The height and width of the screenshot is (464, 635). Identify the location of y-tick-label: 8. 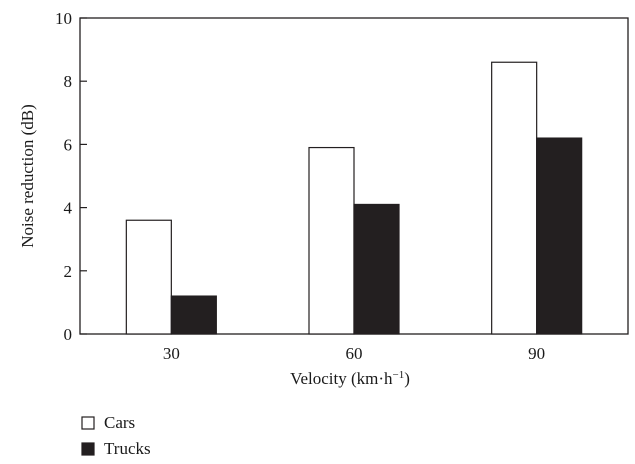
(68, 81).